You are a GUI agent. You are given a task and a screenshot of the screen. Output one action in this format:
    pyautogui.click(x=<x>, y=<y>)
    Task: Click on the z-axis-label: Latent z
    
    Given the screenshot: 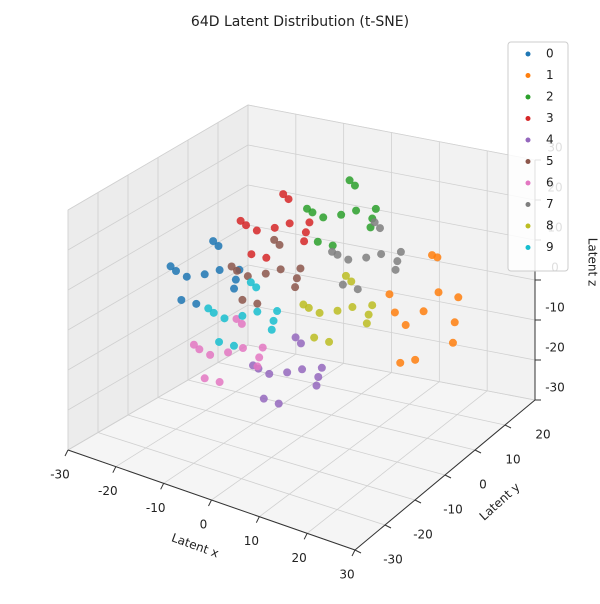 What is the action you would take?
    pyautogui.click(x=593, y=262)
    